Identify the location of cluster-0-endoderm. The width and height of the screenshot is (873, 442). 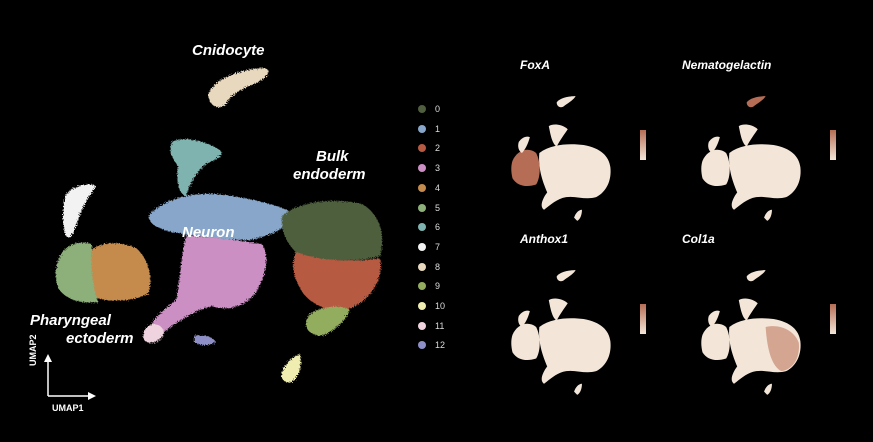
(332, 230).